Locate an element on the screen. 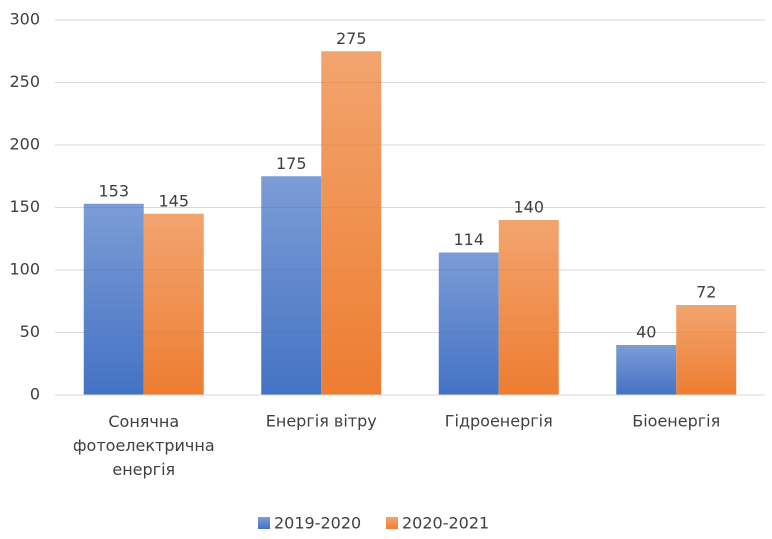 This screenshot has height=539, width=772. x-tick-label: Біоенергія is located at coordinates (676, 421).